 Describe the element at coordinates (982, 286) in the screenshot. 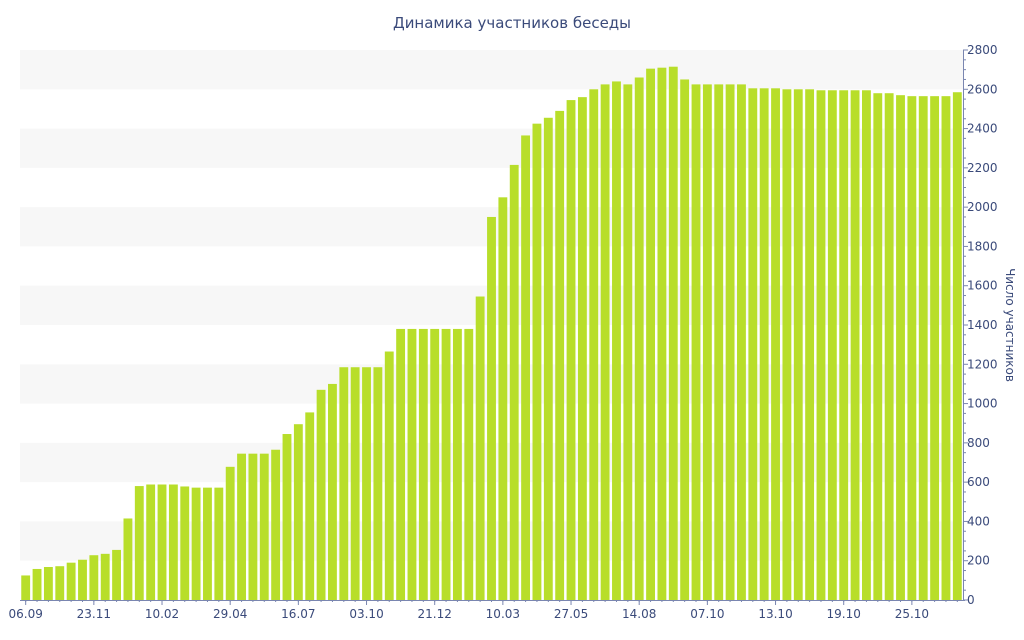

I see `y-tick-label: 1600` at that location.